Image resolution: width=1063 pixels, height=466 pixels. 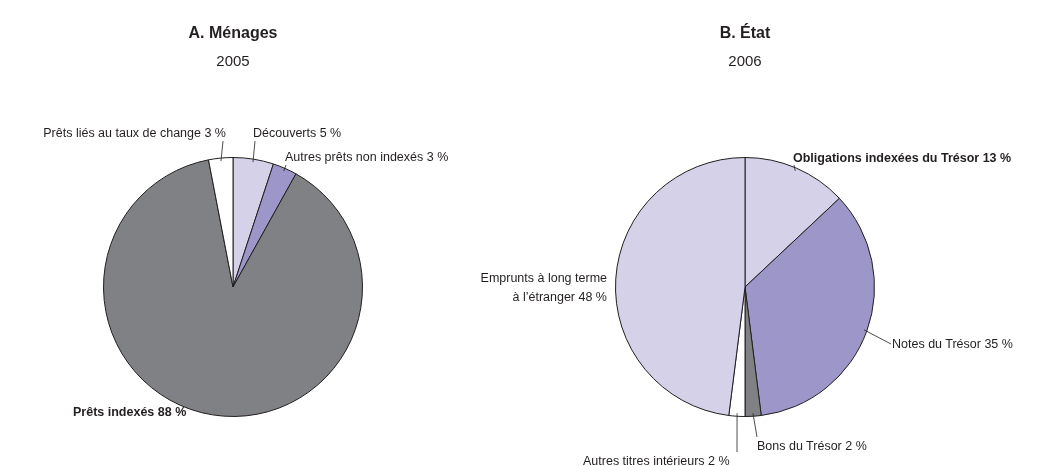 I want to click on slice-label: Prêts liés au taux de change 3 %, so click(x=134, y=133).